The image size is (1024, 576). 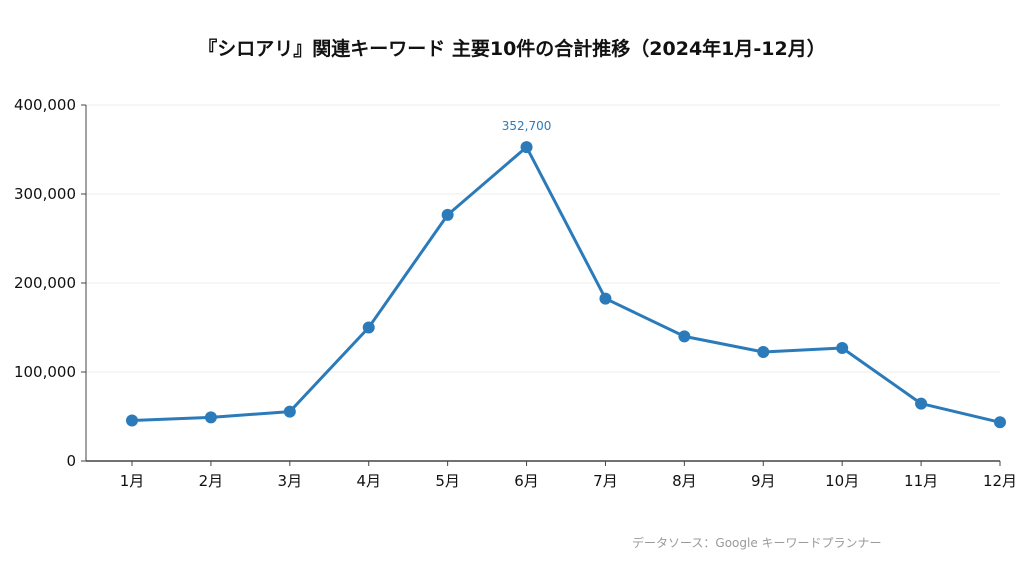 What do you see at coordinates (842, 481) in the screenshot?
I see `x-tick-label: 10月` at bounding box center [842, 481].